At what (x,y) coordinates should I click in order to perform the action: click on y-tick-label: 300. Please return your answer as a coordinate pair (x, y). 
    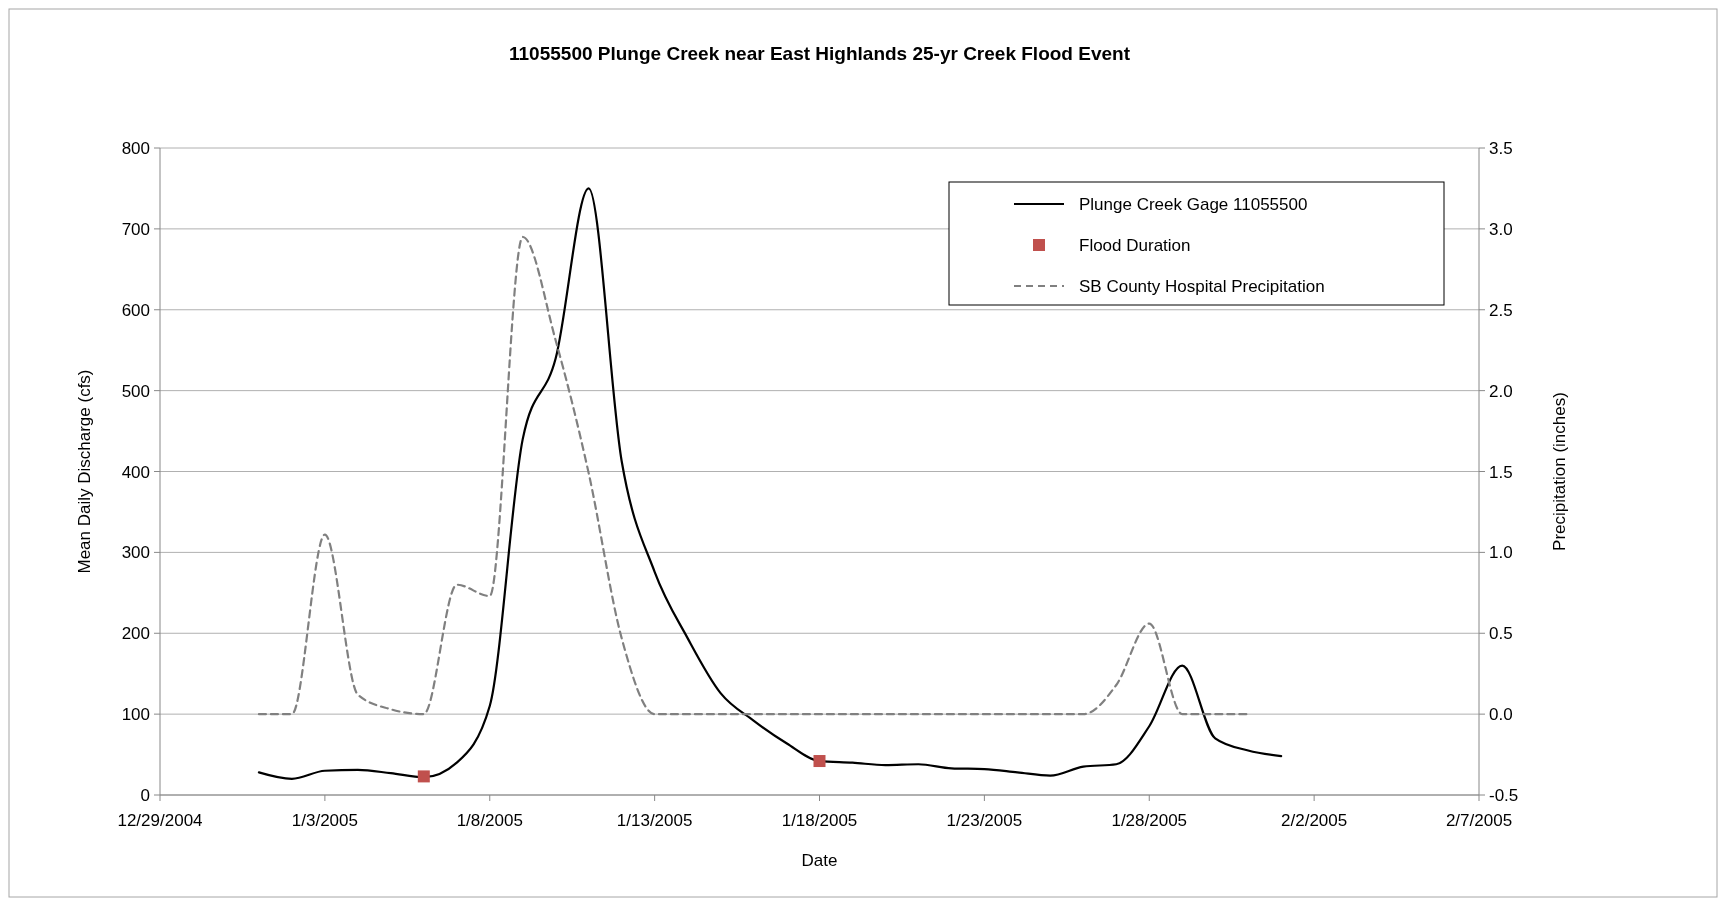
    Looking at the image, I should click on (135, 553).